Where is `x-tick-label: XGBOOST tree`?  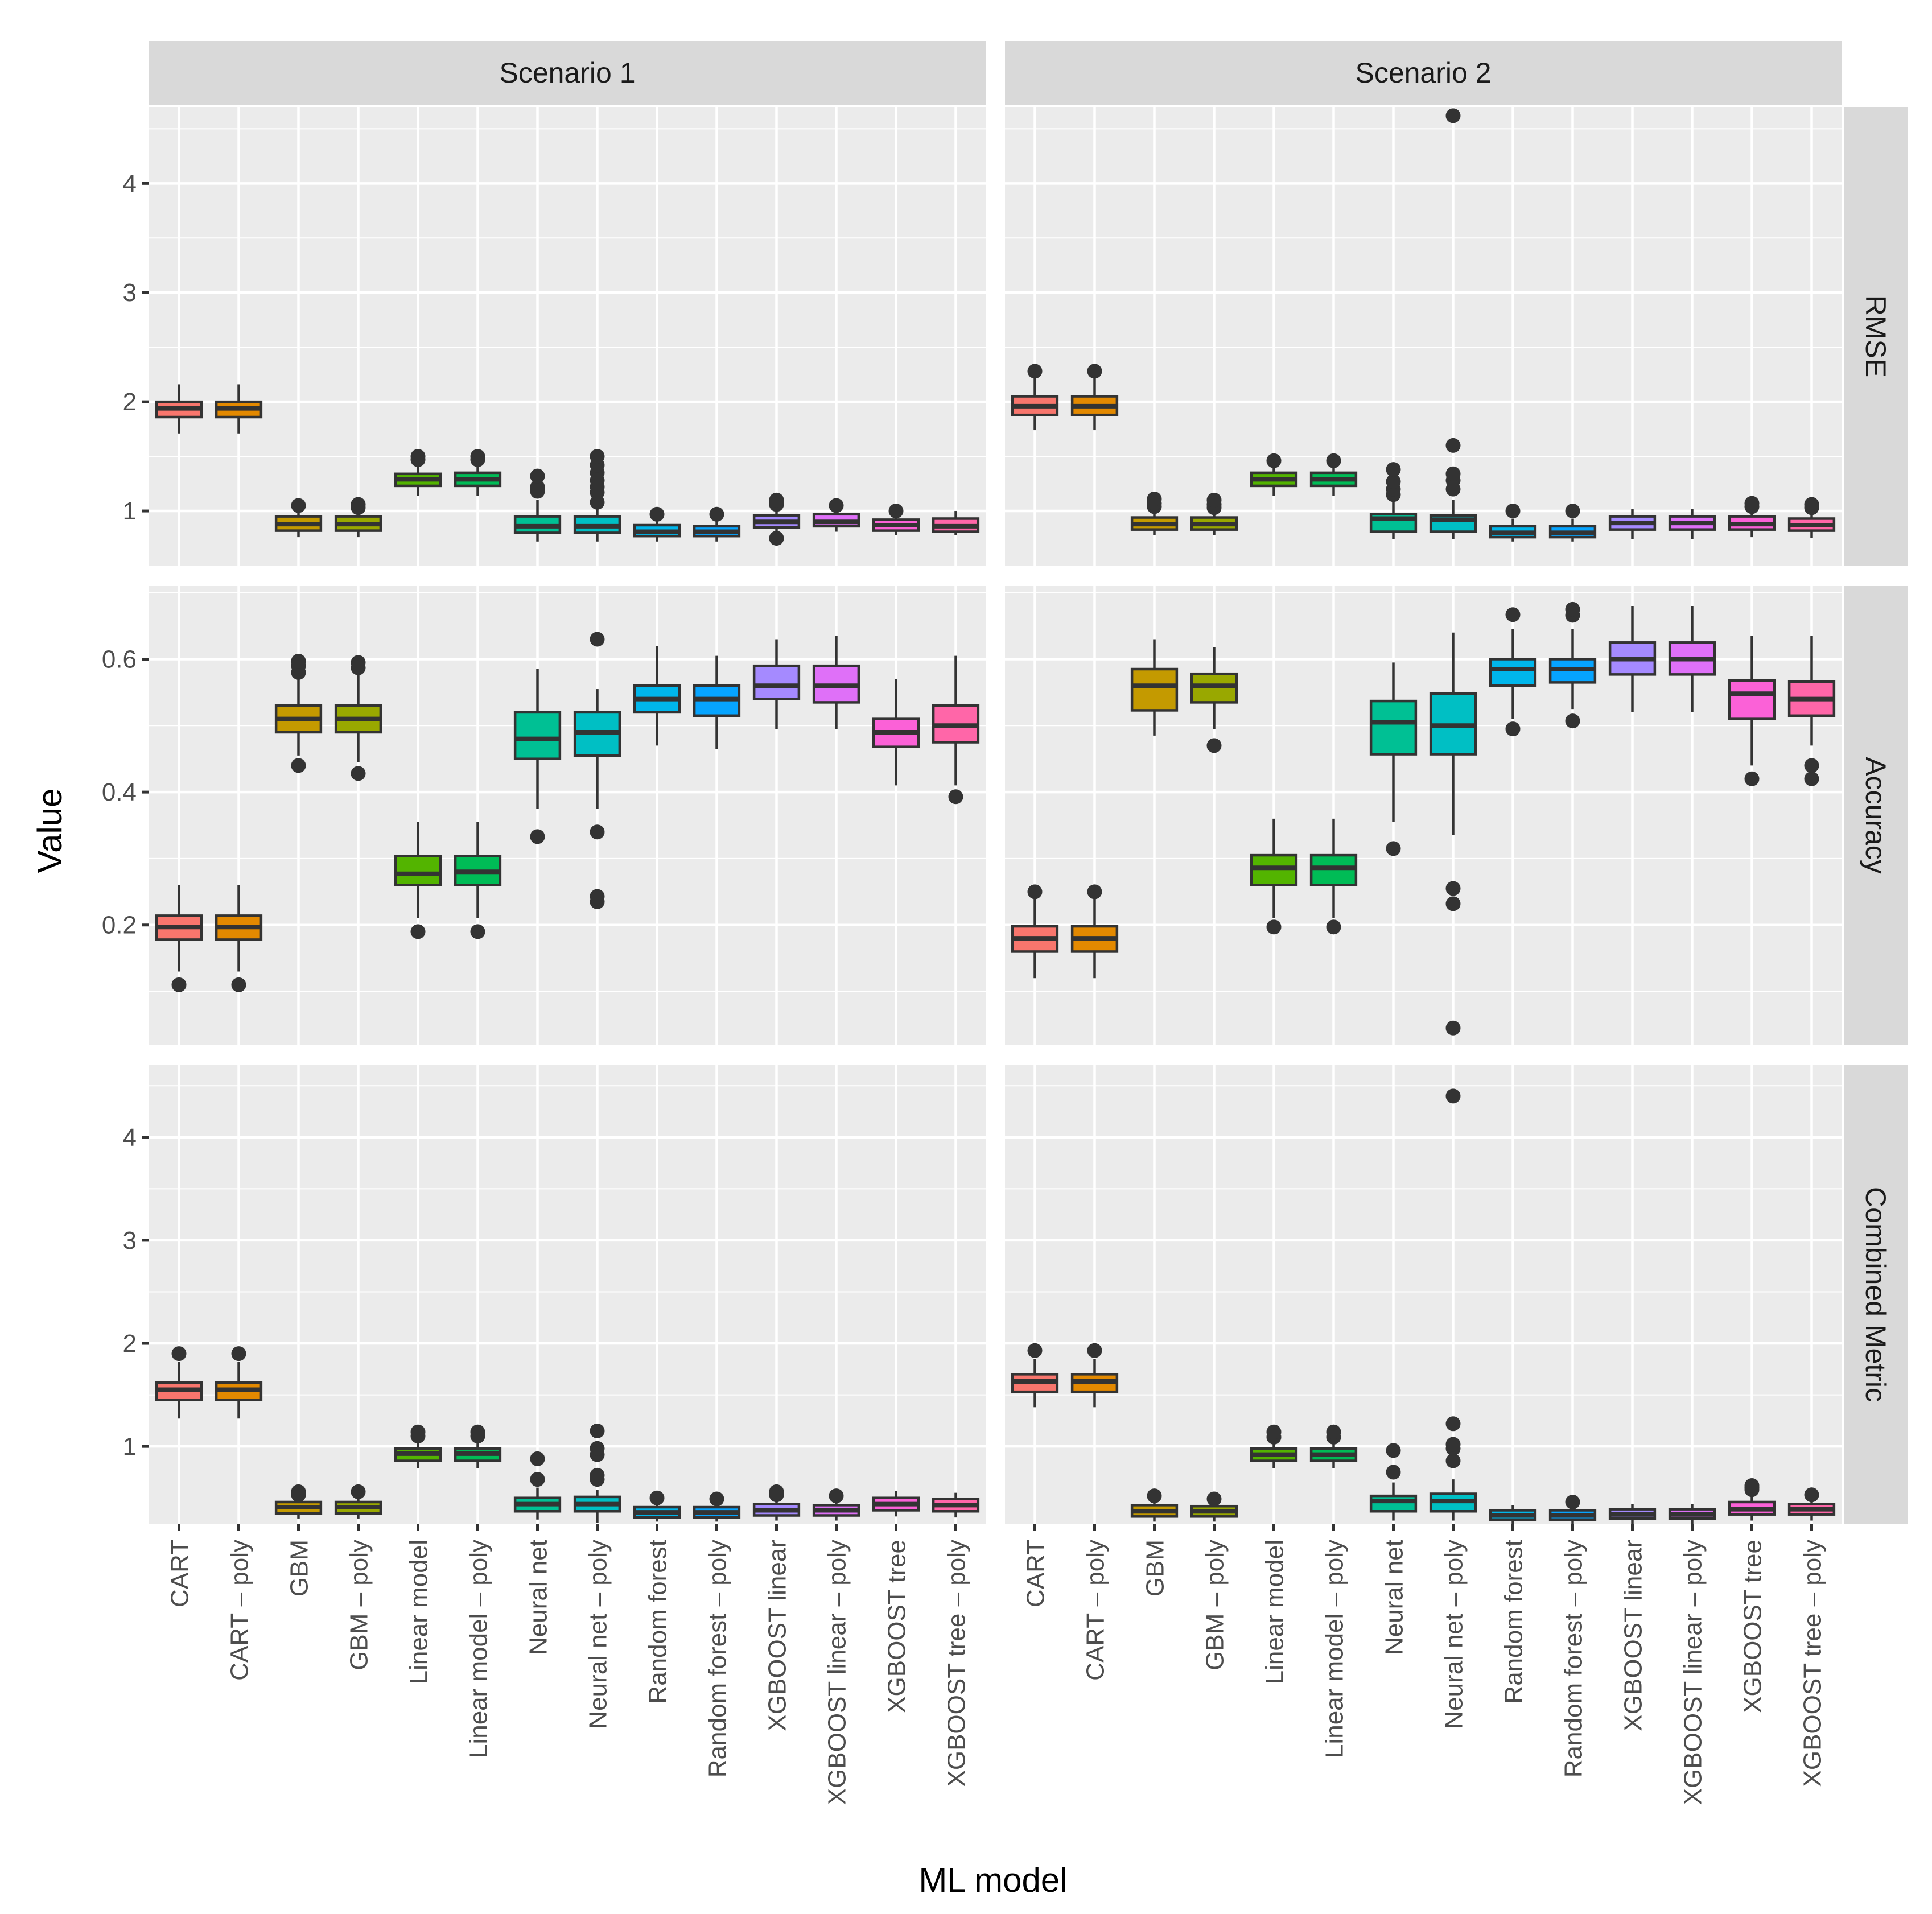
x-tick-label: XGBOOST tree is located at coordinates (897, 1626).